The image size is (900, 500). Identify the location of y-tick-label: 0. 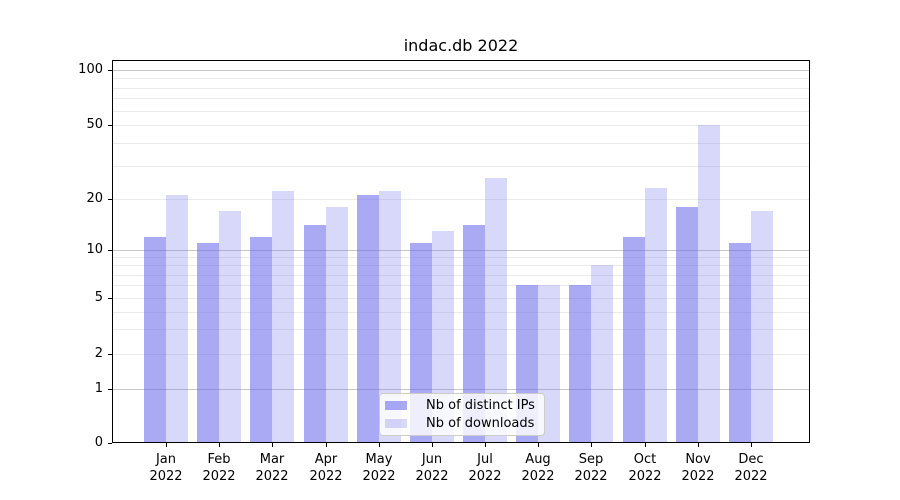
(98, 442).